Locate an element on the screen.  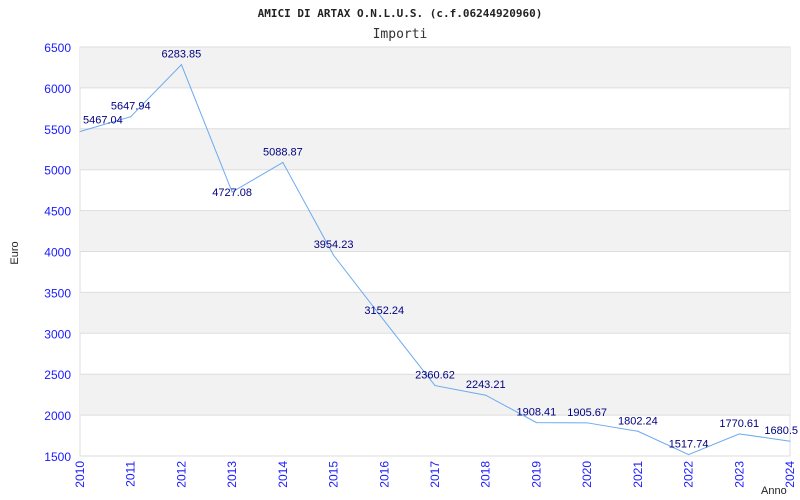
x-tick-label: 2016 is located at coordinates (384, 474).